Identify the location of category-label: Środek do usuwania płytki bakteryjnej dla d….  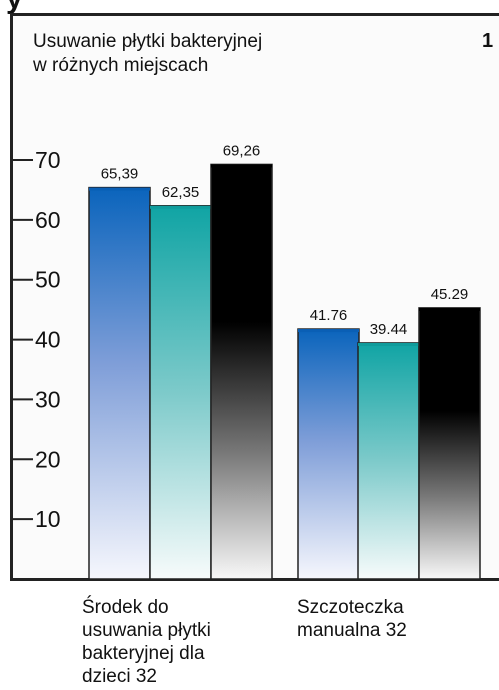
(146, 641).